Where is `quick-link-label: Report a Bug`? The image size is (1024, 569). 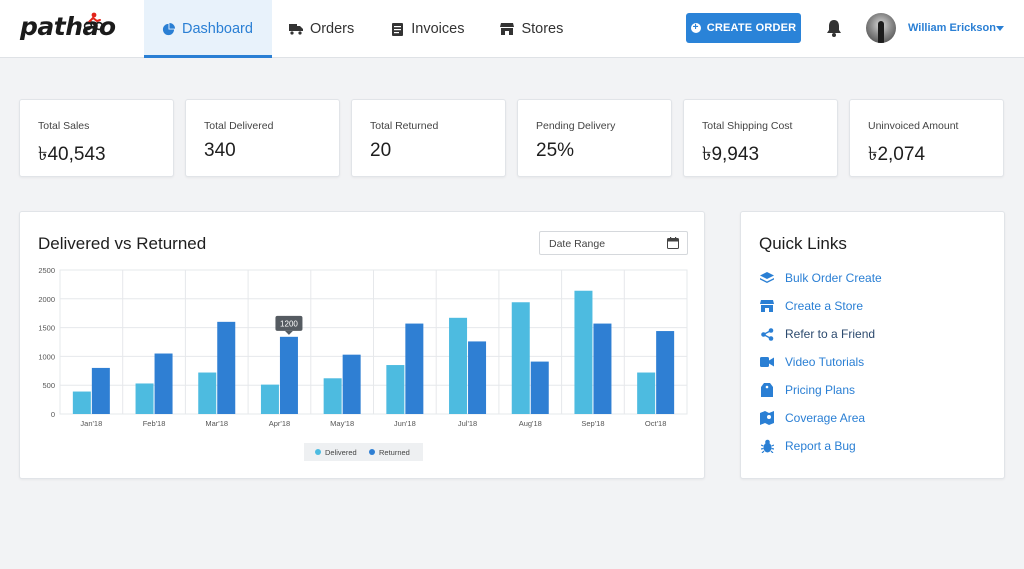 quick-link-label: Report a Bug is located at coordinates (820, 446).